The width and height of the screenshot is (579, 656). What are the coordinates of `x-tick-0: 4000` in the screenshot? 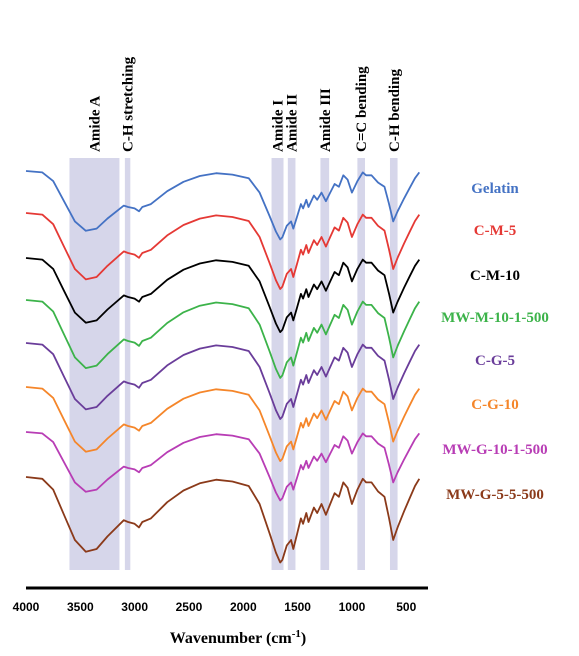 It's located at (26, 607).